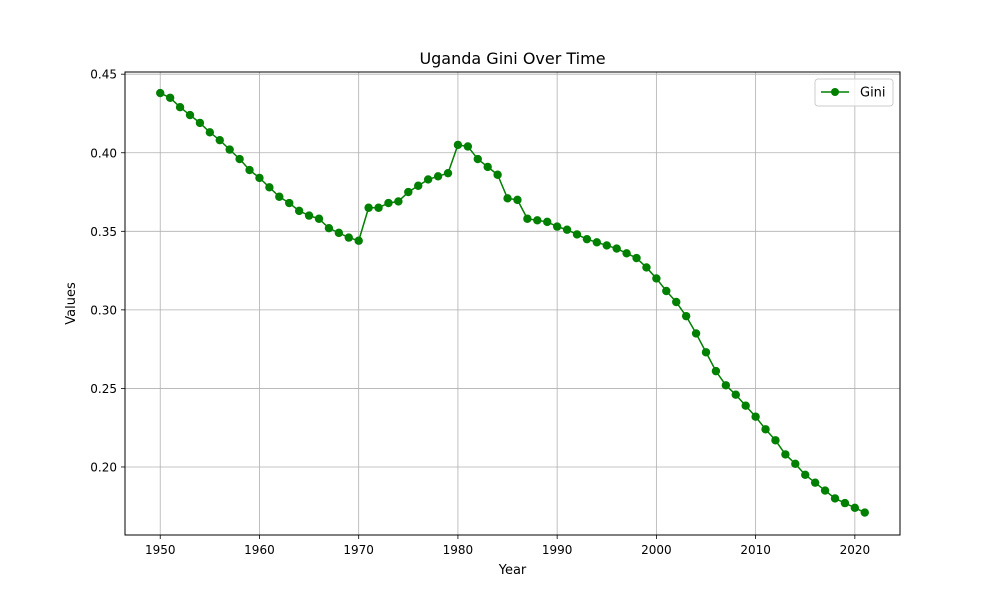 The width and height of the screenshot is (1000, 600). What do you see at coordinates (103, 467) in the screenshot?
I see `y-tick-label: 0.20` at bounding box center [103, 467].